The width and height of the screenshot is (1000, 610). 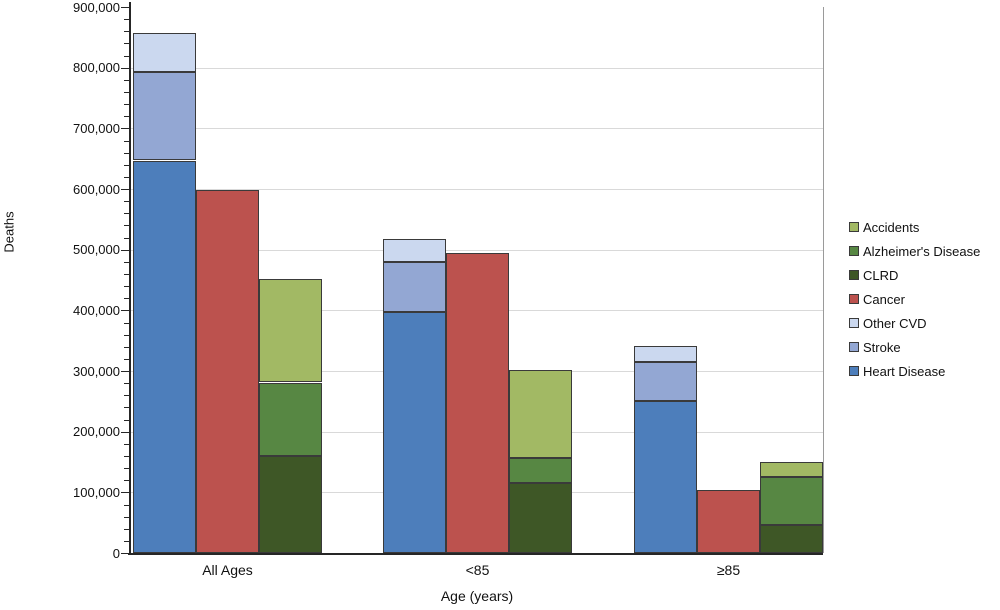 What do you see at coordinates (96, 492) in the screenshot?
I see `y-tick-label: 100,000` at bounding box center [96, 492].